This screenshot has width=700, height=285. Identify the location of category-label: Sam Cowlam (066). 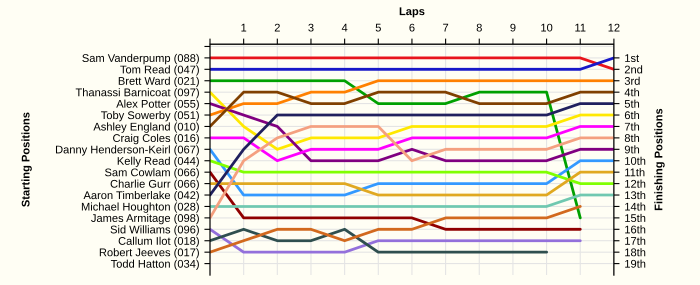
(152, 173).